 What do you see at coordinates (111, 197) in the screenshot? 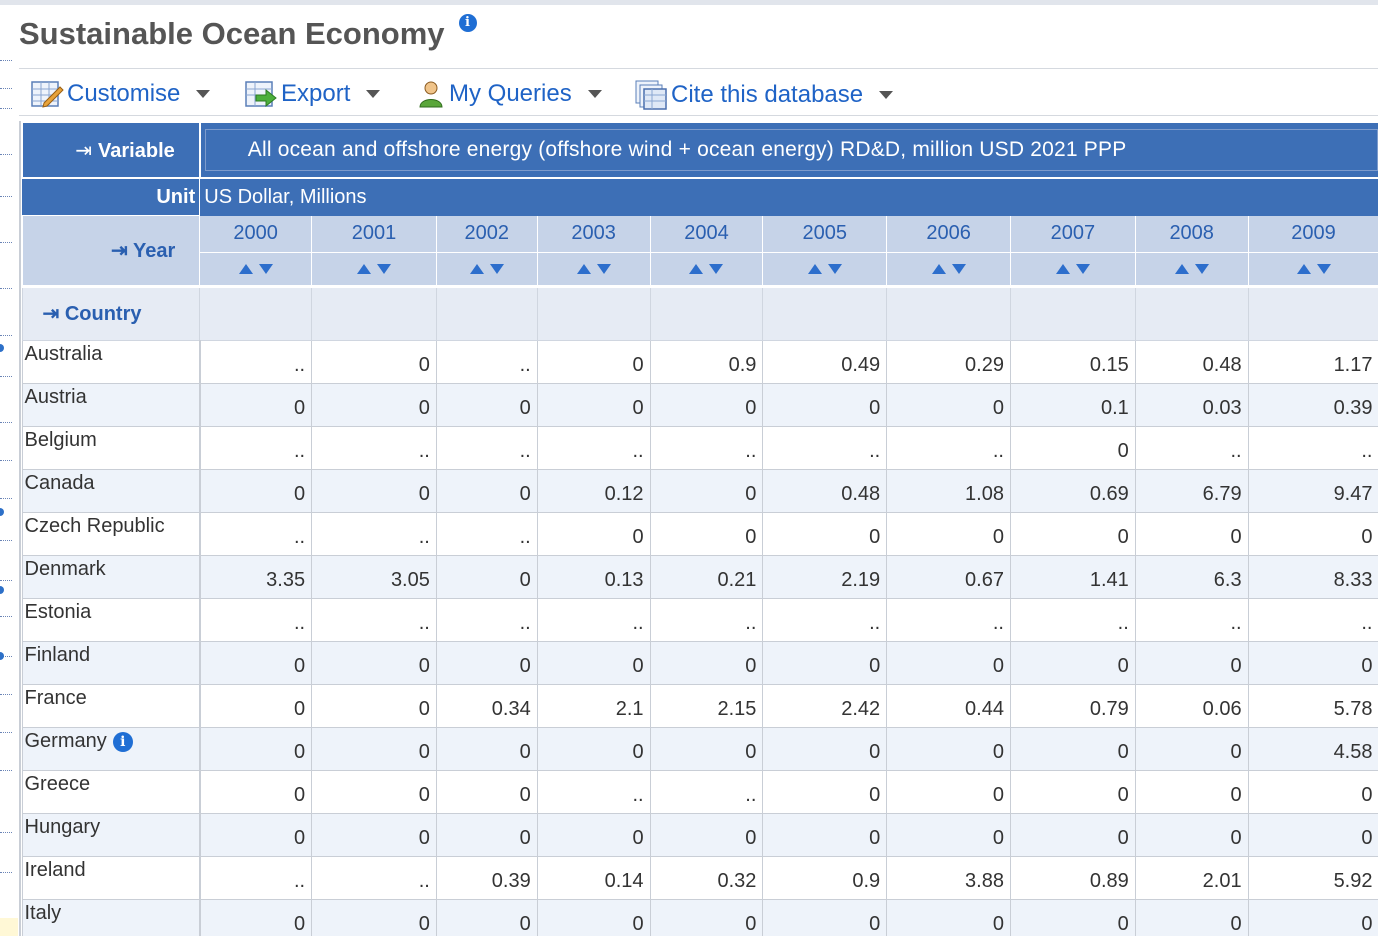
I see `unit-label: Unit` at bounding box center [111, 197].